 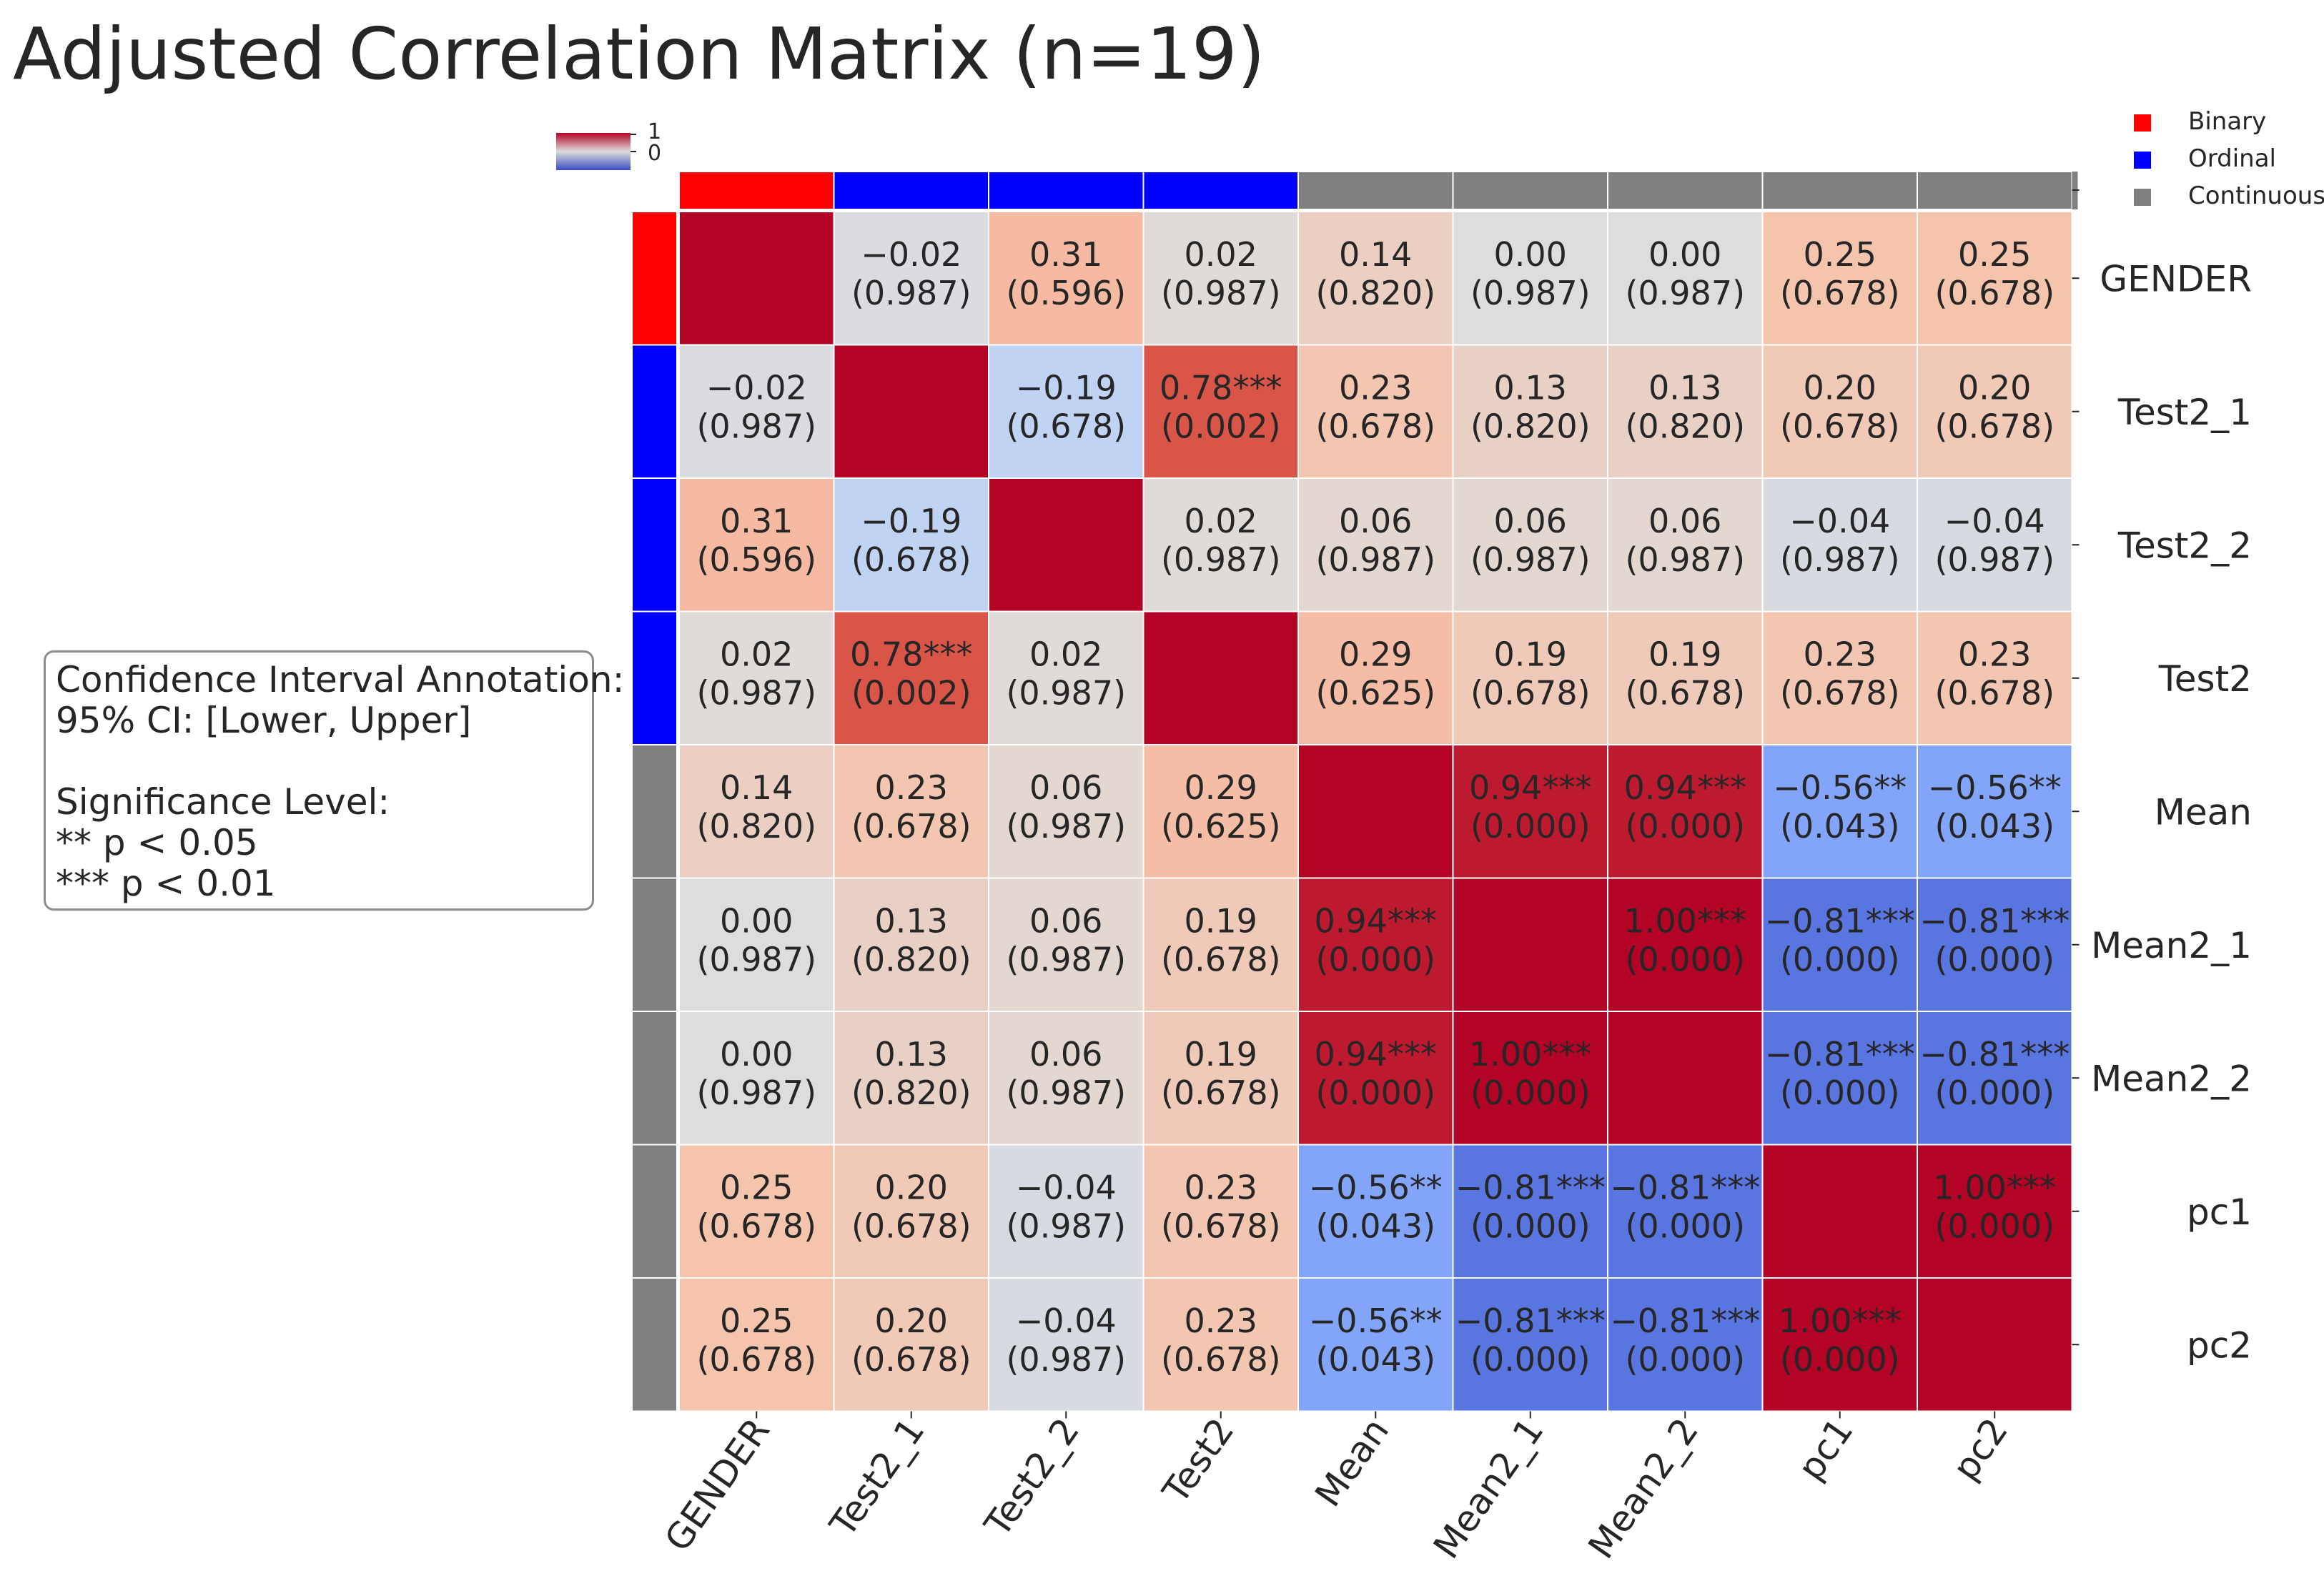 What do you see at coordinates (1980, 1449) in the screenshot?
I see `x-tick-label: pc2` at bounding box center [1980, 1449].